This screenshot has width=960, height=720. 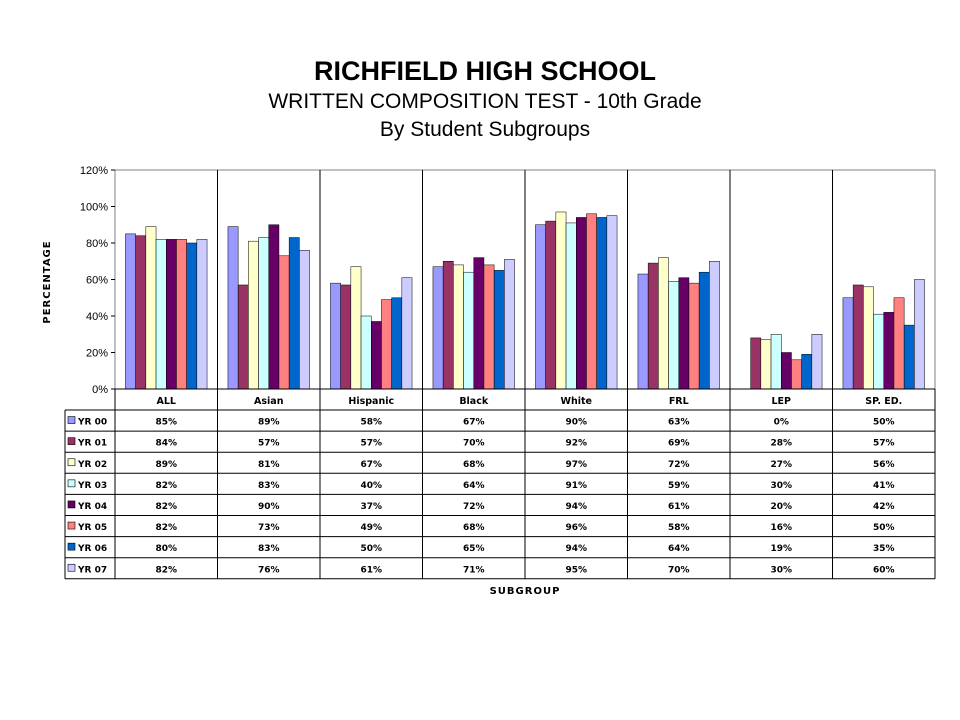 What do you see at coordinates (781, 549) in the screenshot?
I see `data-label: 19%` at bounding box center [781, 549].